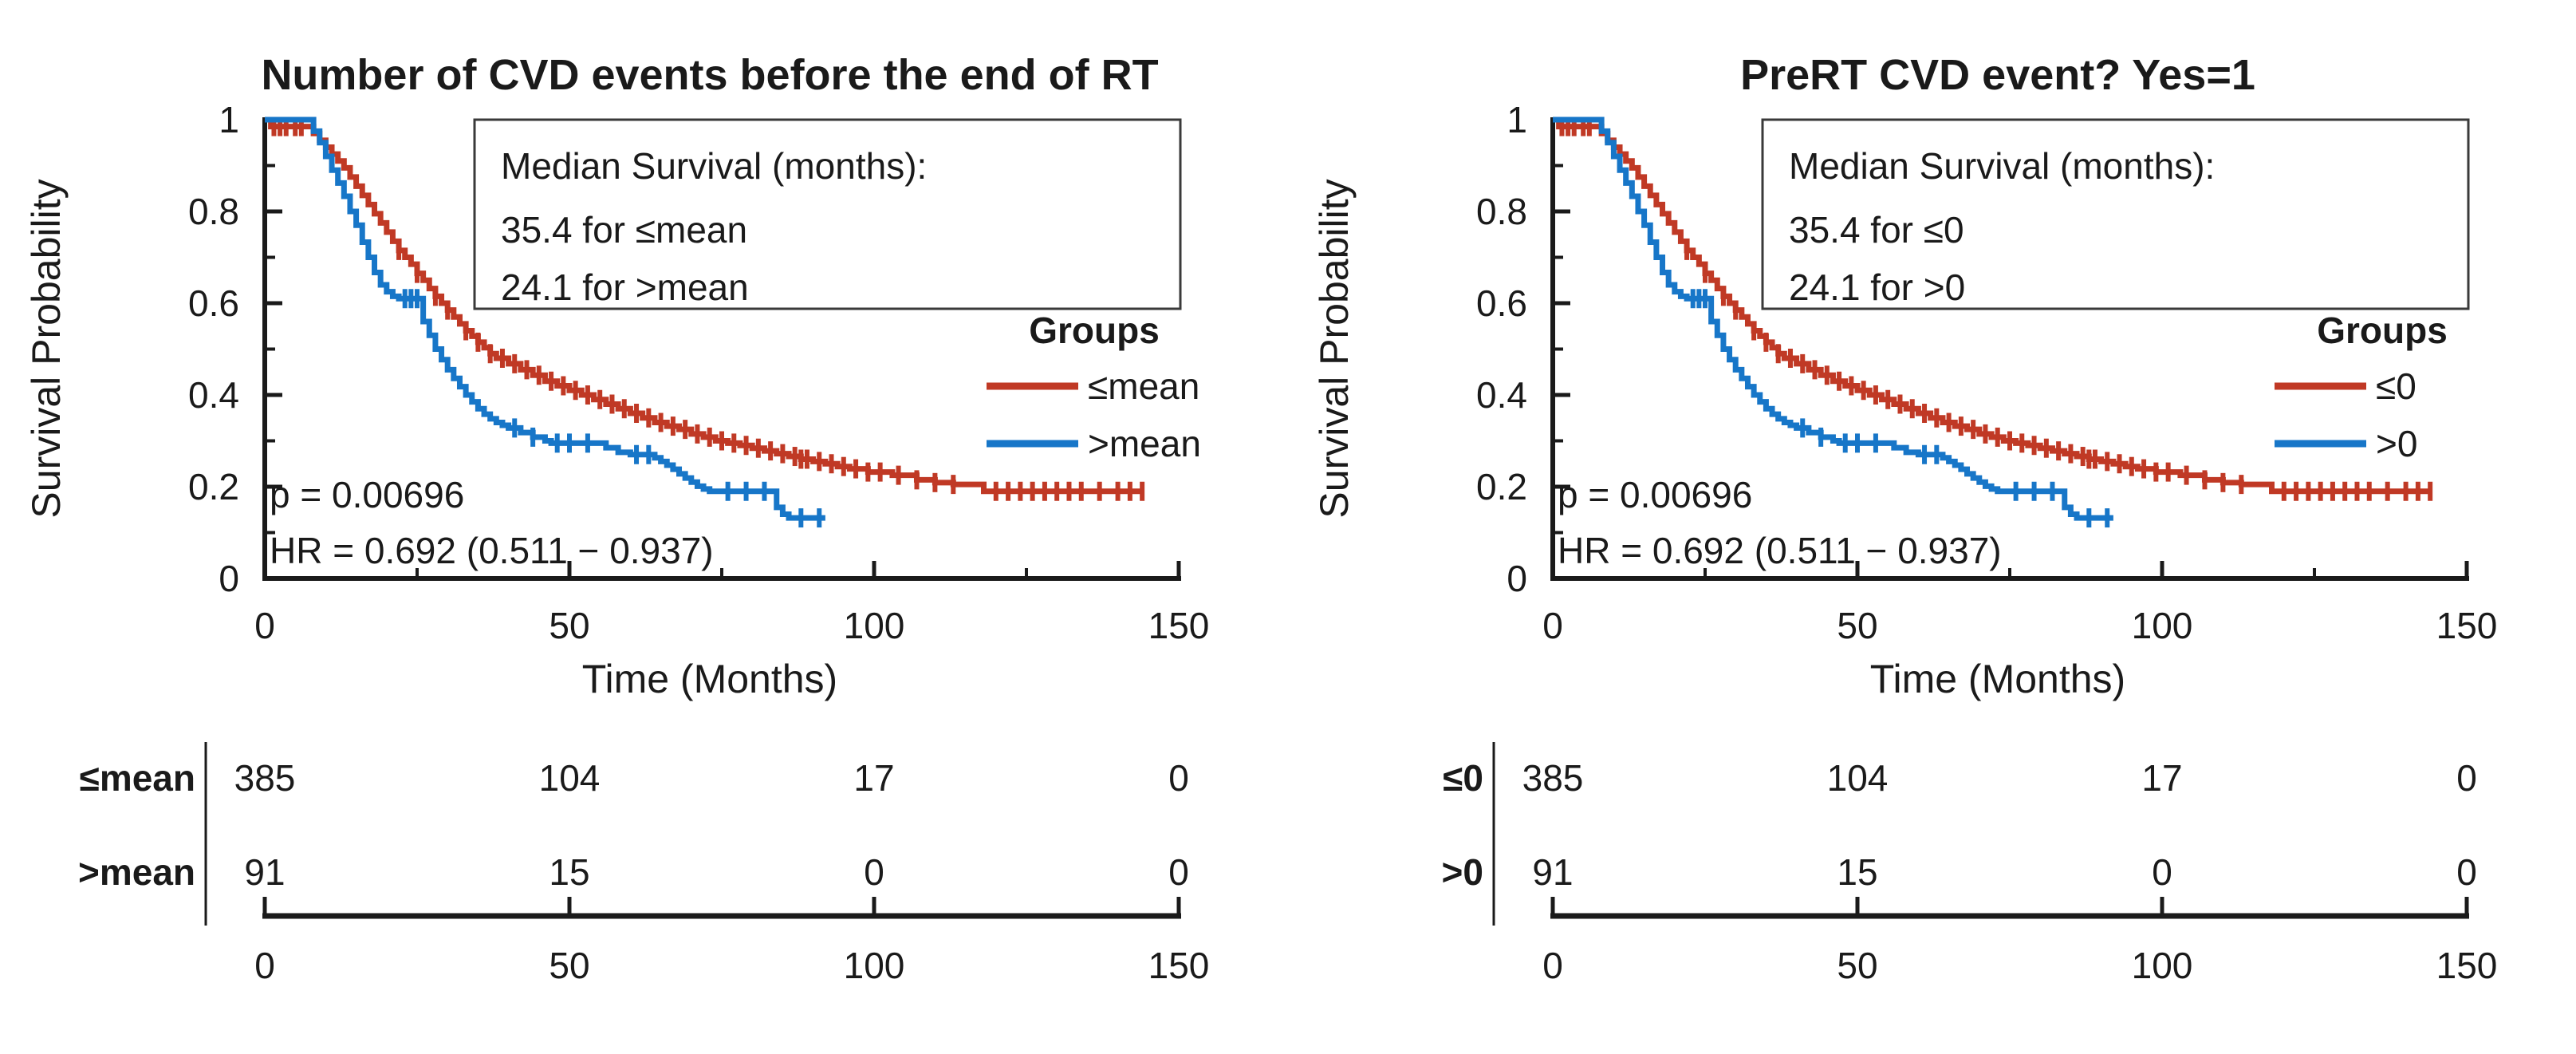 The width and height of the screenshot is (2576, 1054). I want to click on risk-row-label: ≤0, so click(1463, 778).